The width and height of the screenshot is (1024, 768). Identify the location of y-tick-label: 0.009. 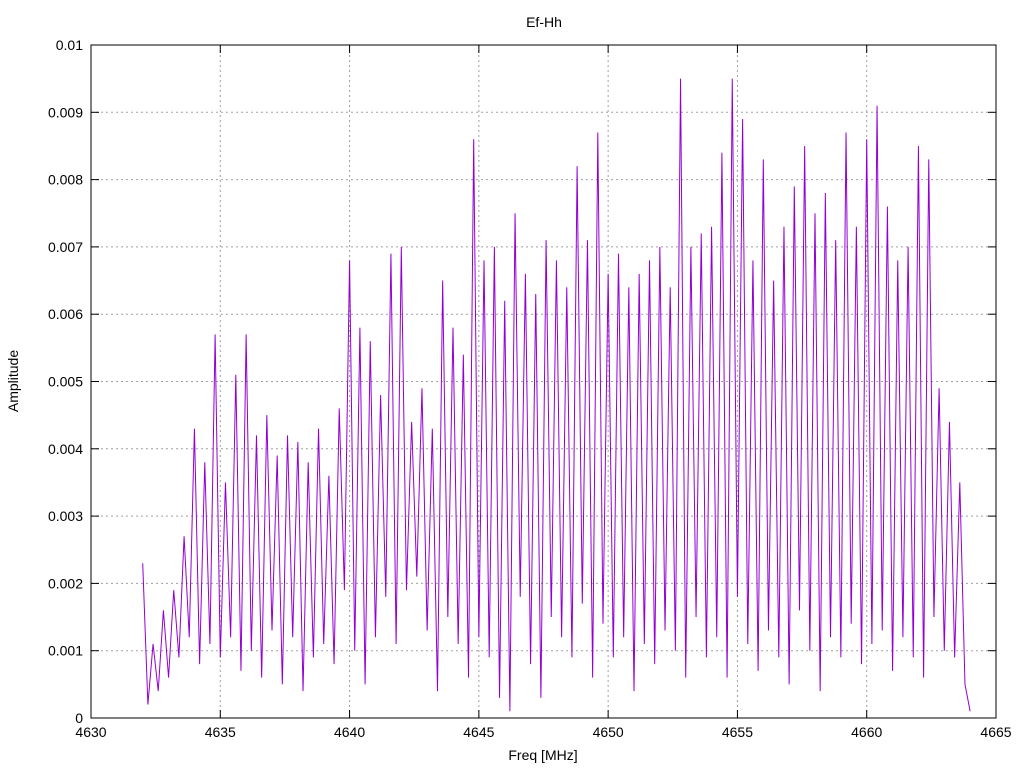
(65, 112).